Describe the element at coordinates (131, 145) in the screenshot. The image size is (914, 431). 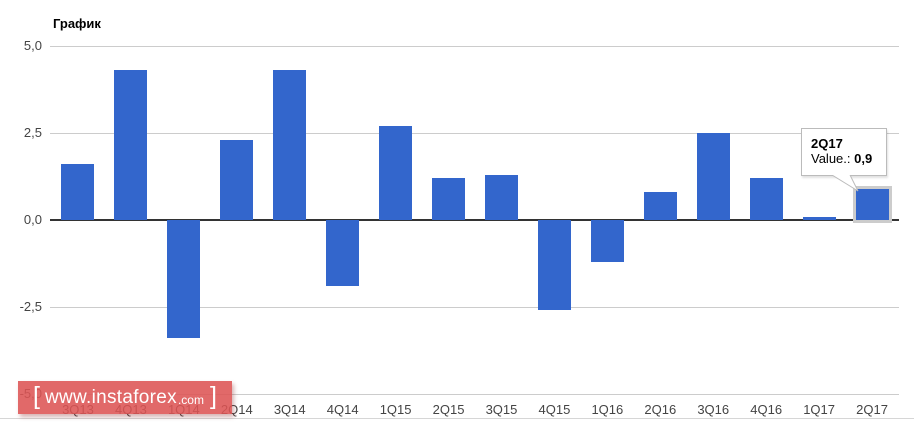
I see `bar-4Q13` at that location.